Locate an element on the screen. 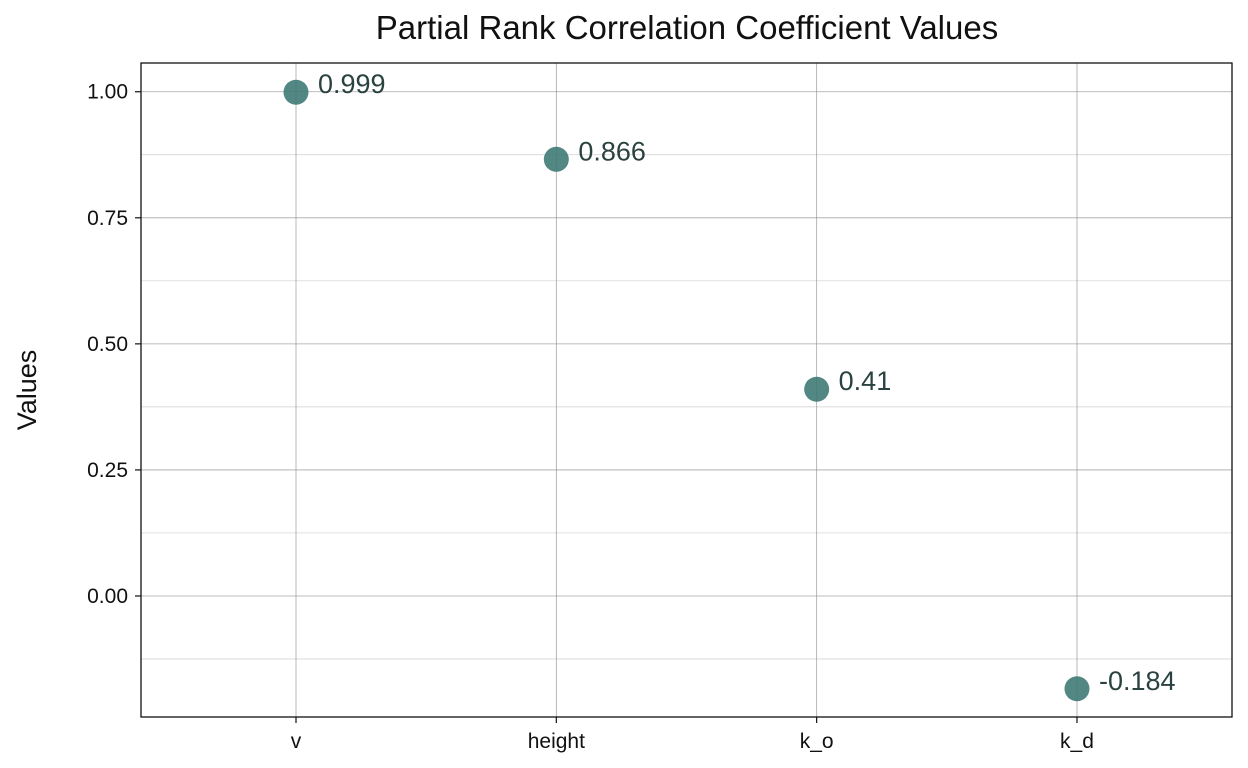  y-tick-label: 0.25 is located at coordinates (107, 470).